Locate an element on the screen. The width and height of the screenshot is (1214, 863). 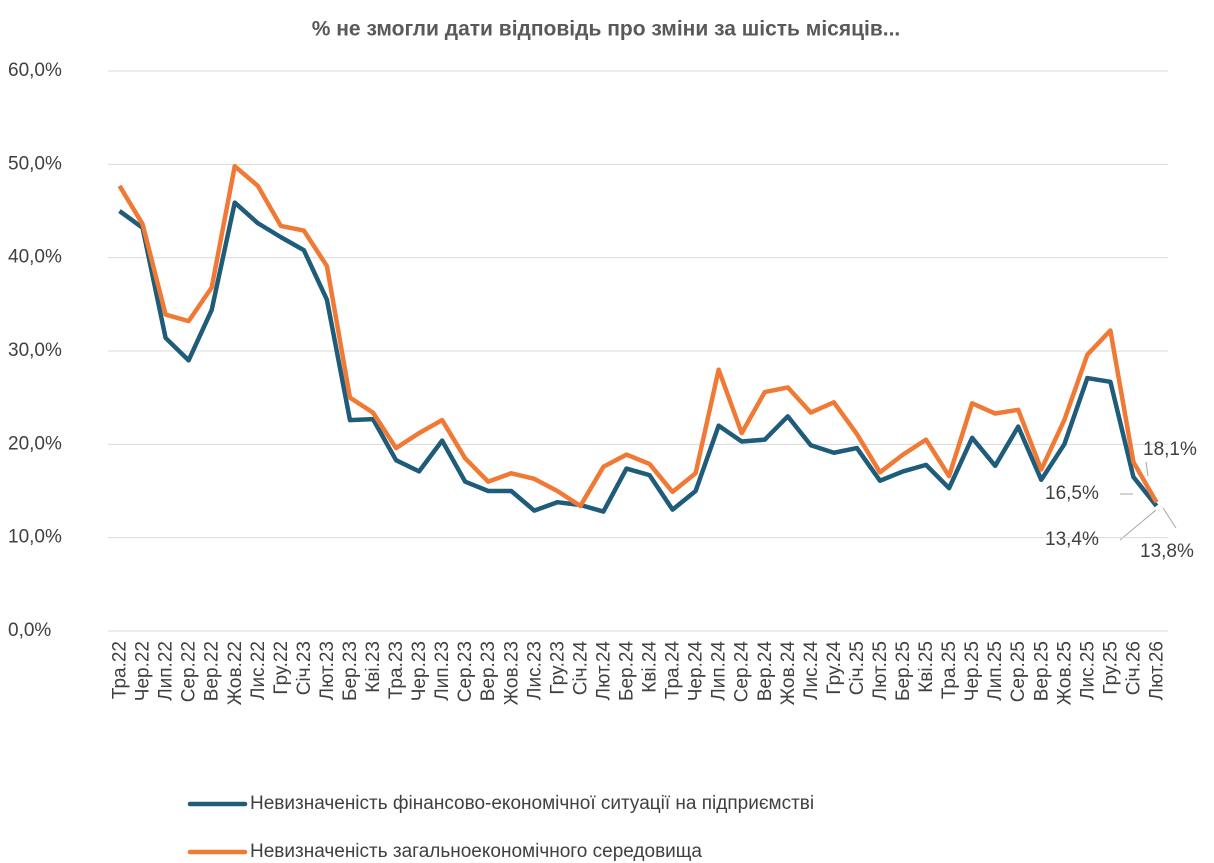
x-tick-label: Тра.22 is located at coordinates (120, 670).